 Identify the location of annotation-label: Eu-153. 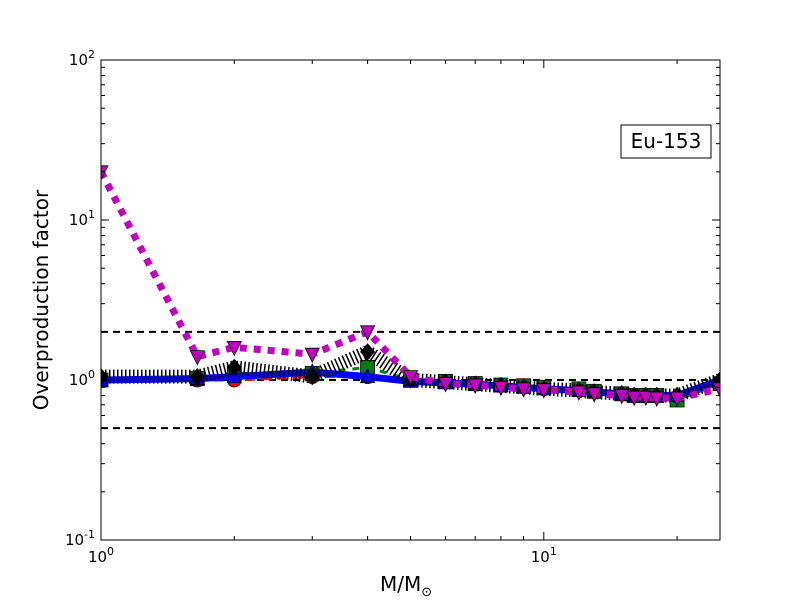
(666, 141).